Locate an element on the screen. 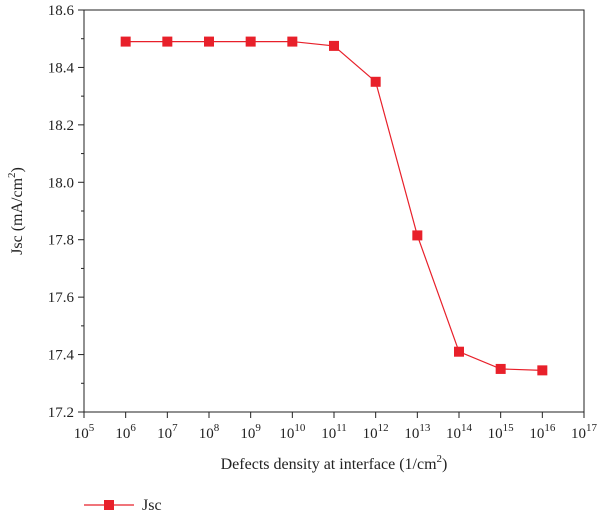 Image resolution: width=600 pixels, height=517 pixels. x-tick-label: 10⁶ is located at coordinates (125, 432).